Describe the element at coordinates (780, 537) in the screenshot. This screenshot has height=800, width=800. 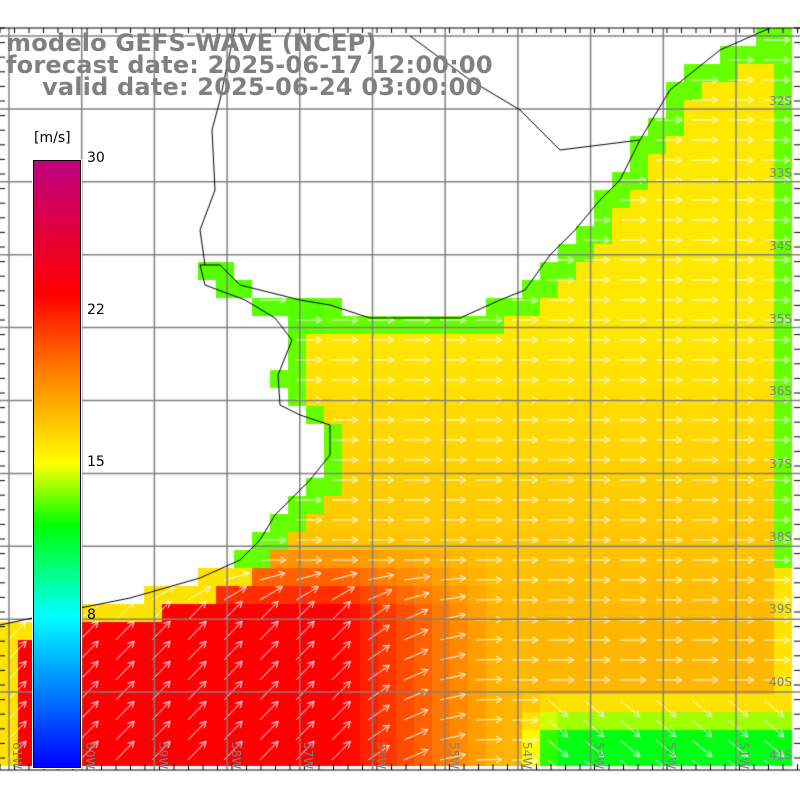
I see `latitude-label: 38S` at that location.